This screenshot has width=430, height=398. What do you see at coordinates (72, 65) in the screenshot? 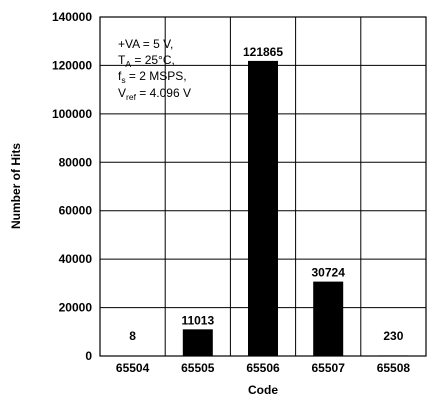
I see `y-tick-label: 120000` at bounding box center [72, 65].